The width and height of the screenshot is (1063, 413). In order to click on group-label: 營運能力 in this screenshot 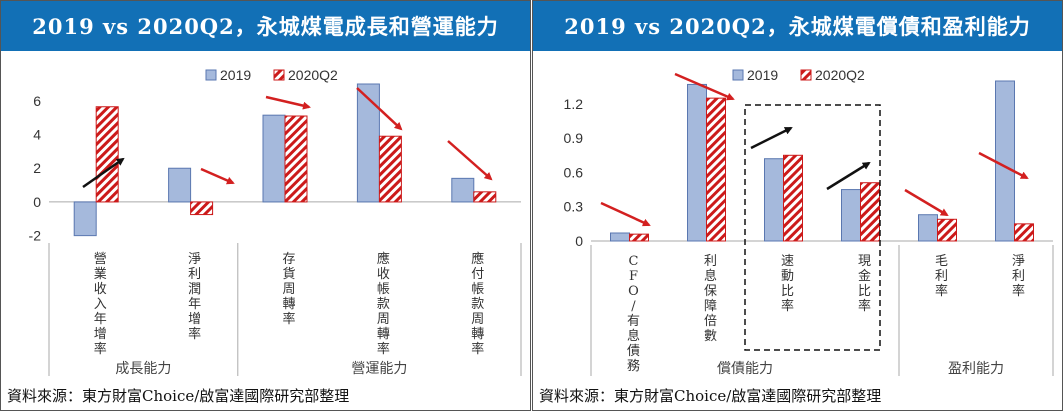, I will do `click(379, 369)`.